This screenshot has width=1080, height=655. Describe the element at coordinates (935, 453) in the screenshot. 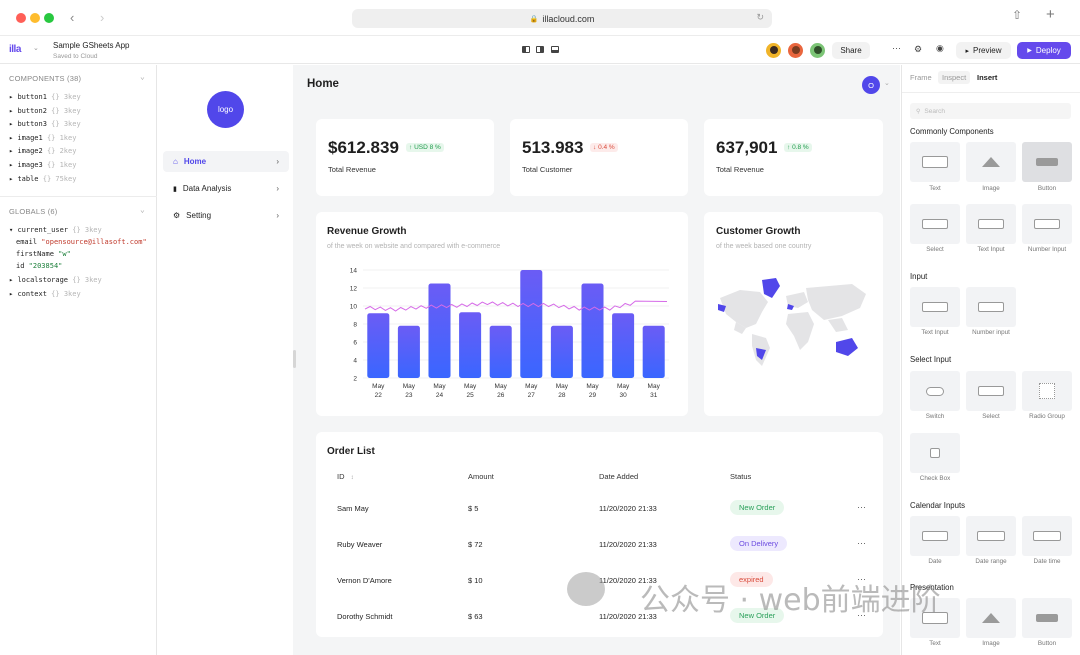

I see `component-check-box` at that location.